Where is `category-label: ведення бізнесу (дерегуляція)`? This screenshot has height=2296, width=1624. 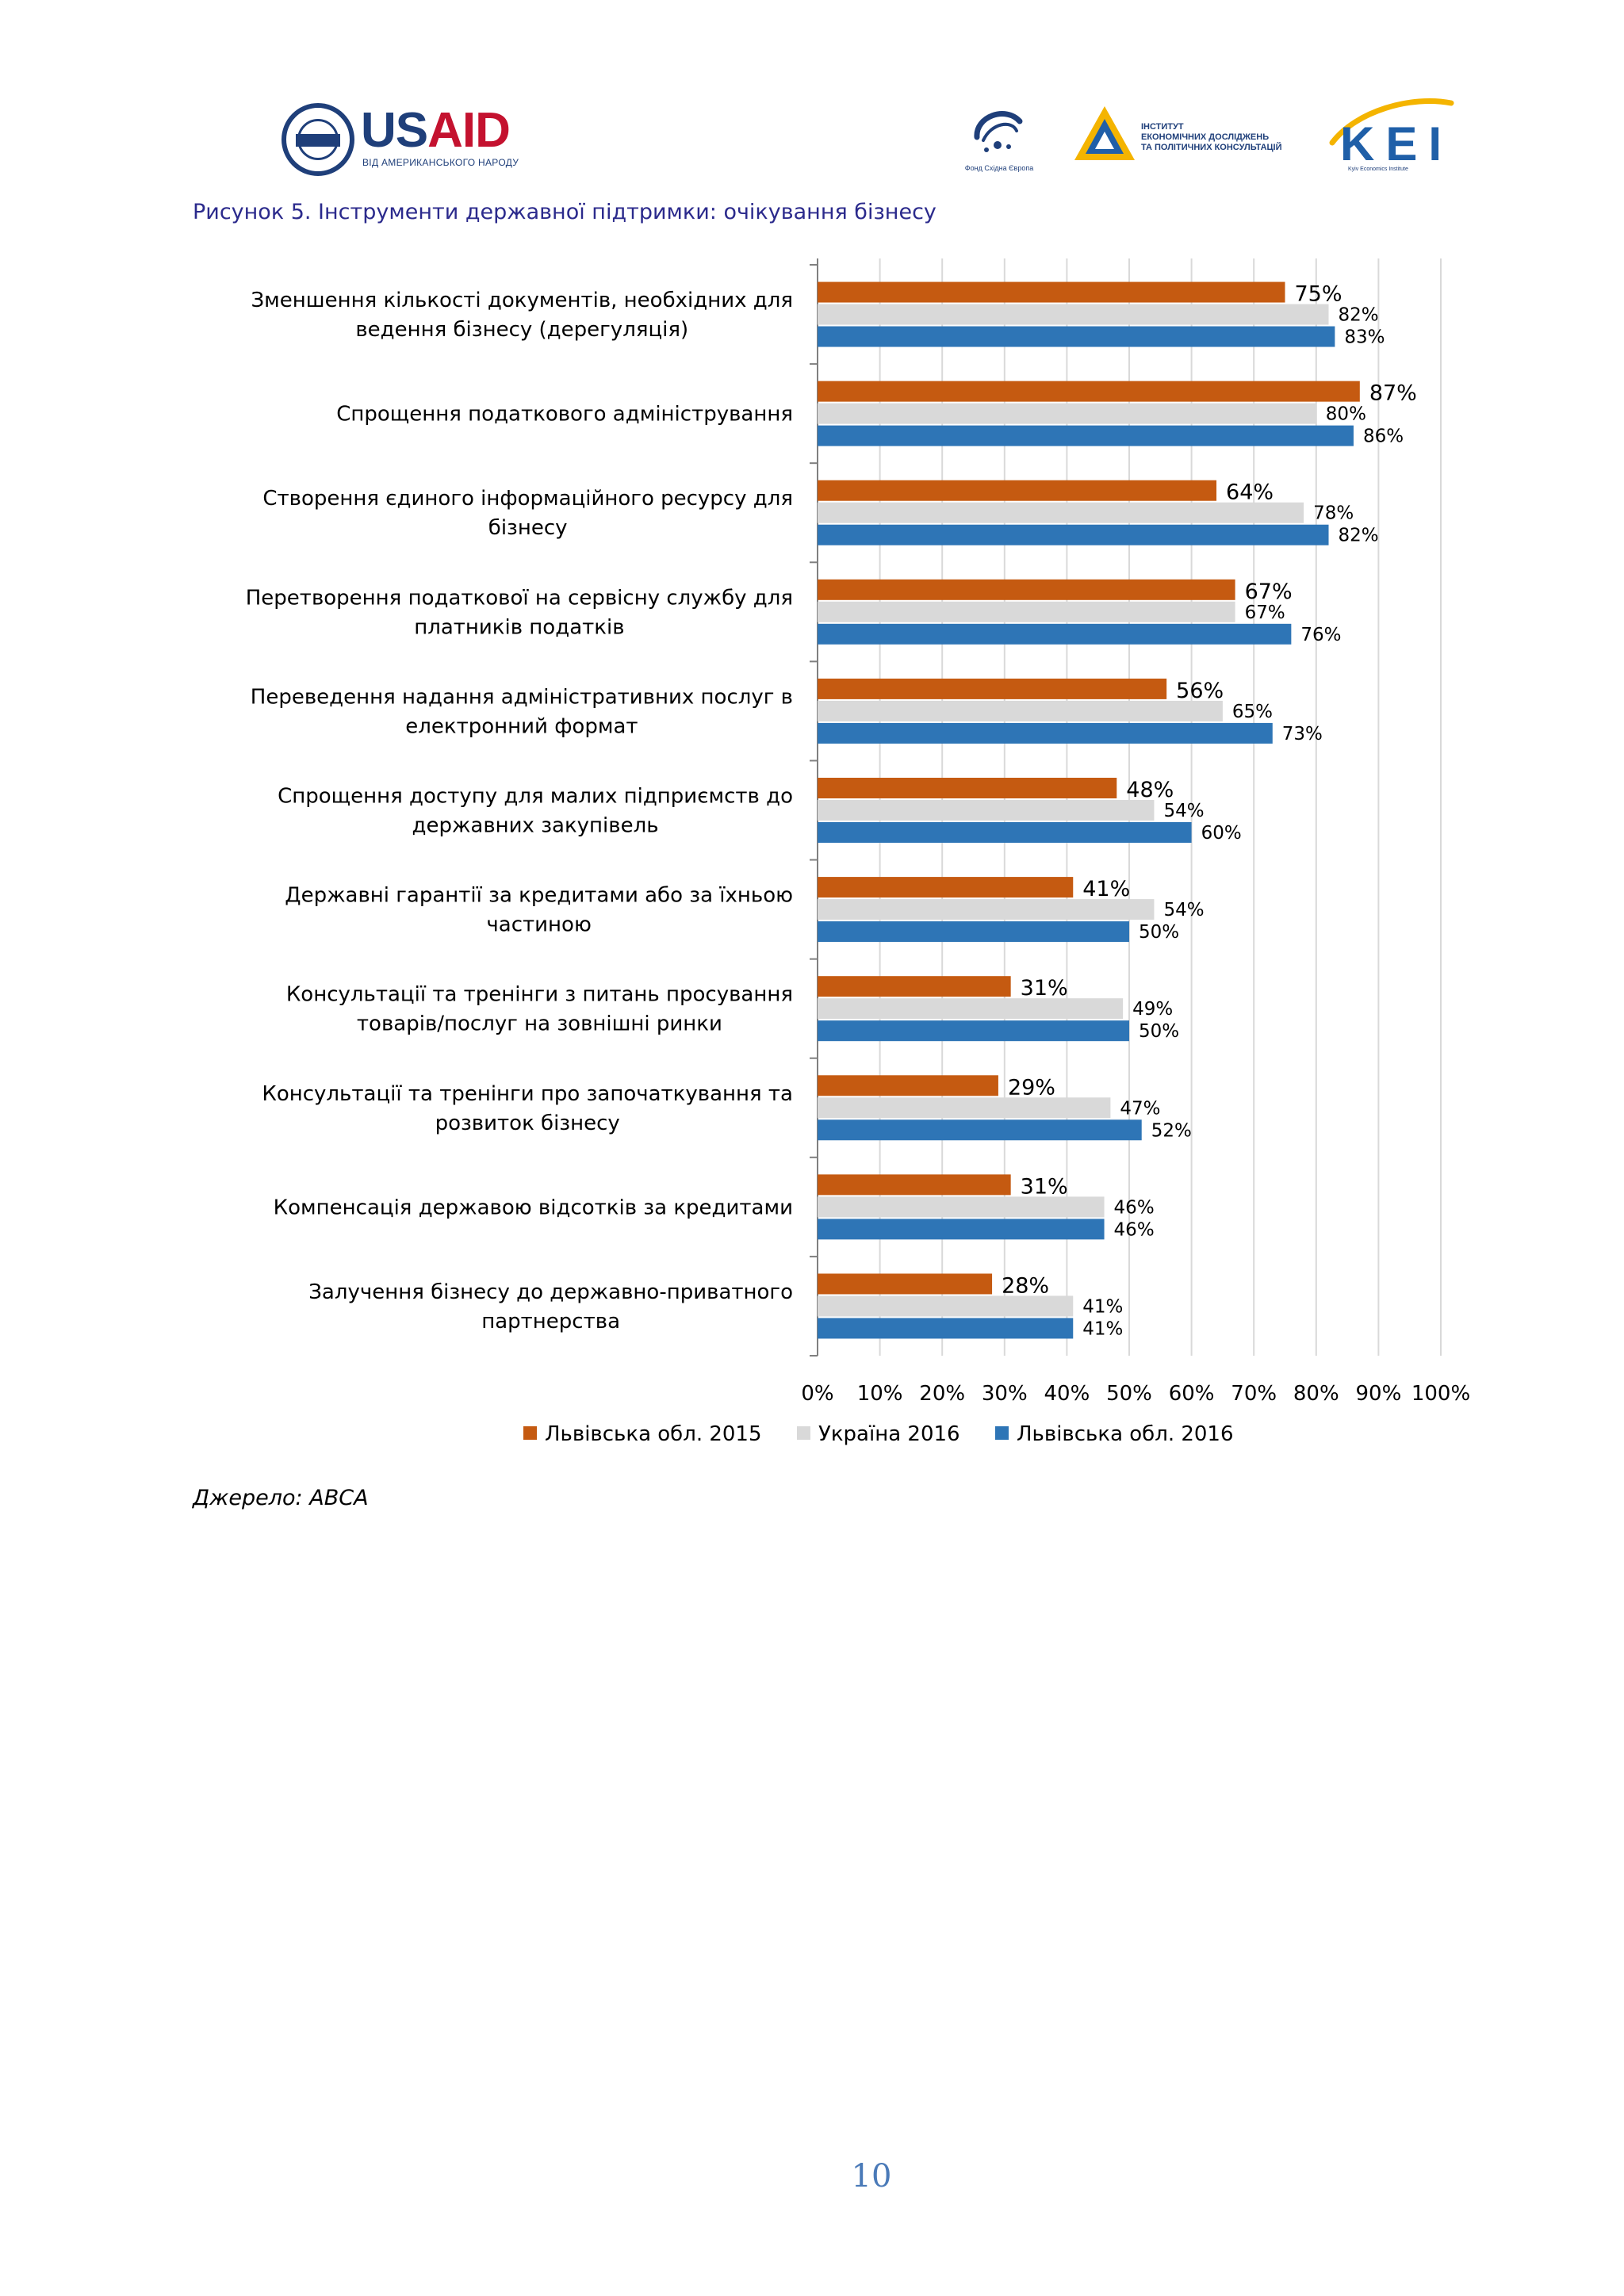
category-label: ведення бізнесу (дерегуляція) is located at coordinates (521, 330).